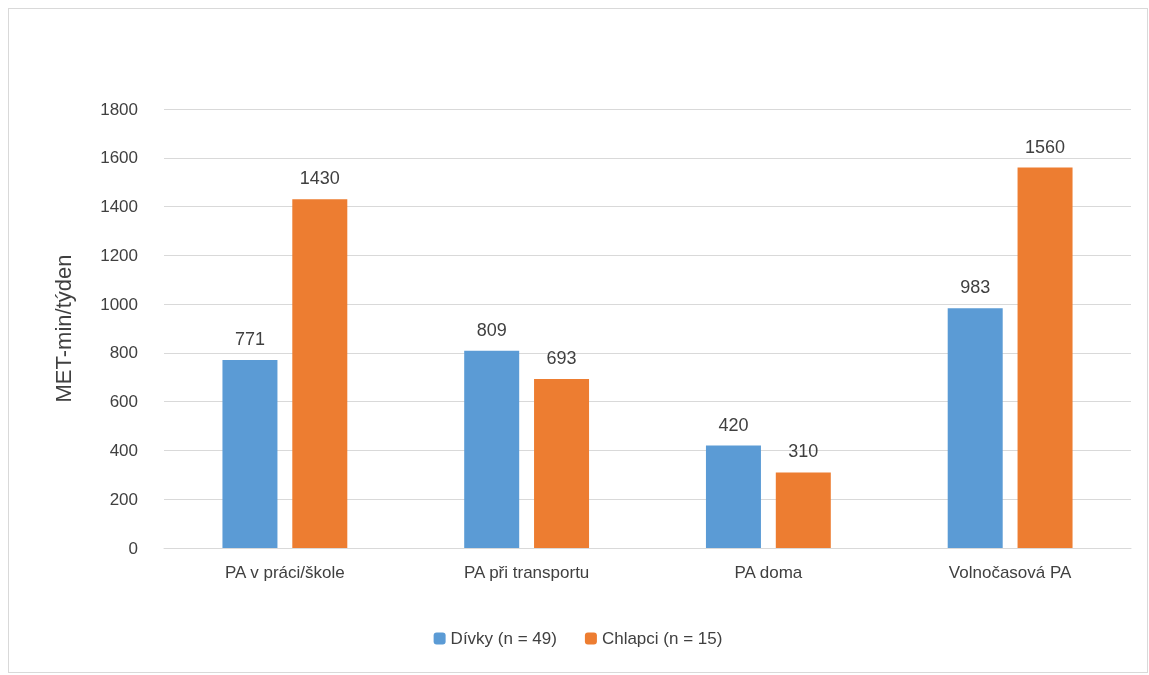  Describe the element at coordinates (1045, 146) in the screenshot. I see `data-label: 1560` at that location.